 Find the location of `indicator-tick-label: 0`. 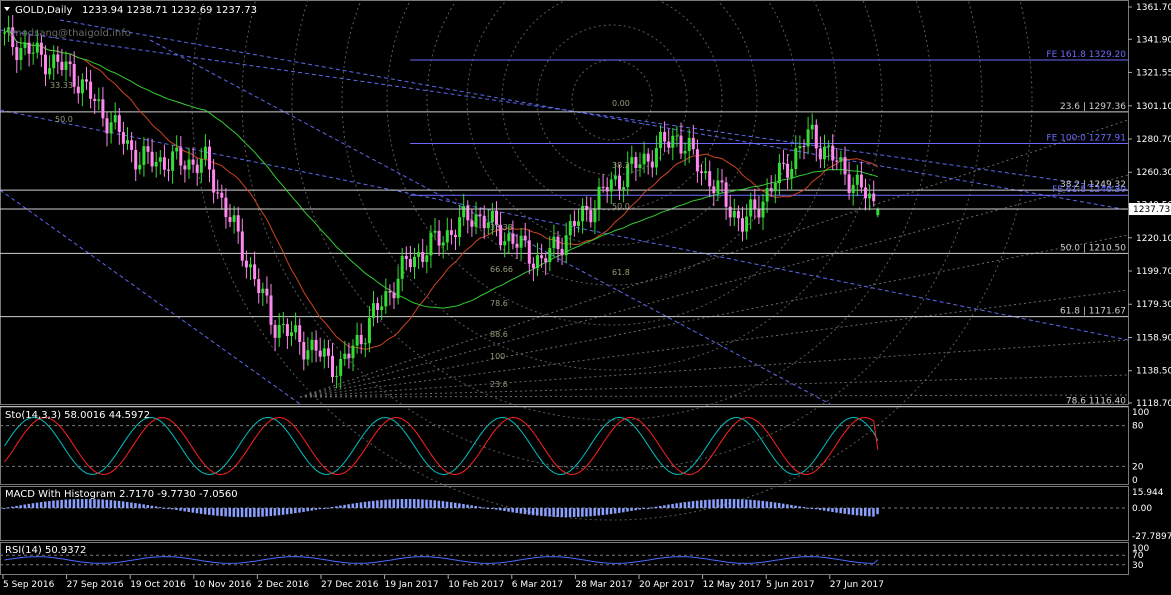

indicator-tick-label: 0 is located at coordinates (1135, 481).